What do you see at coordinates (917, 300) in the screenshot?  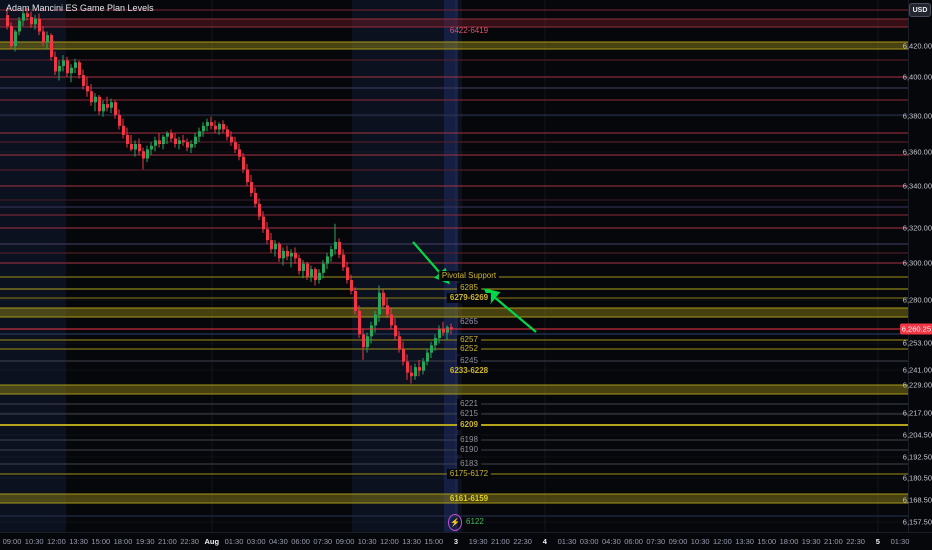 I see `price-axis-label: 6,280.00` at bounding box center [917, 300].